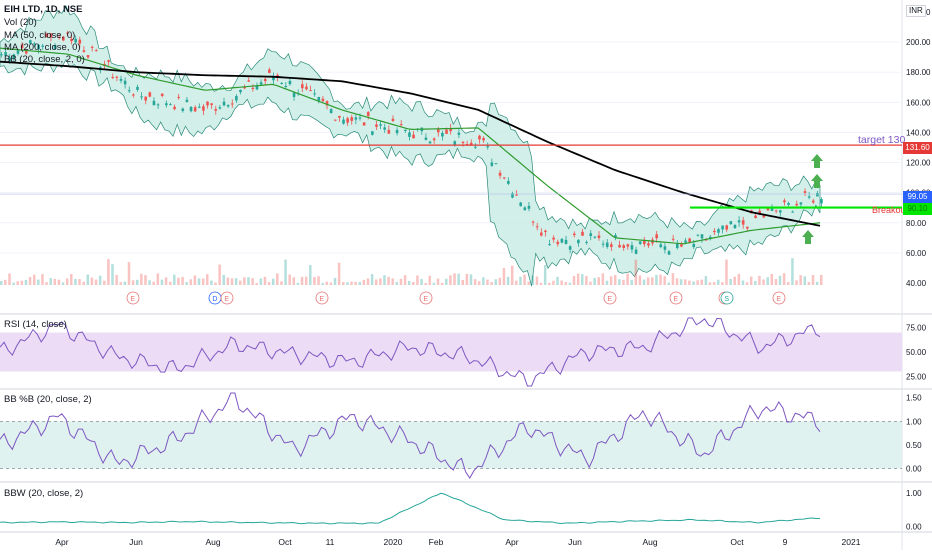 The width and height of the screenshot is (932, 555). I want to click on indicator-line, so click(410, 508).